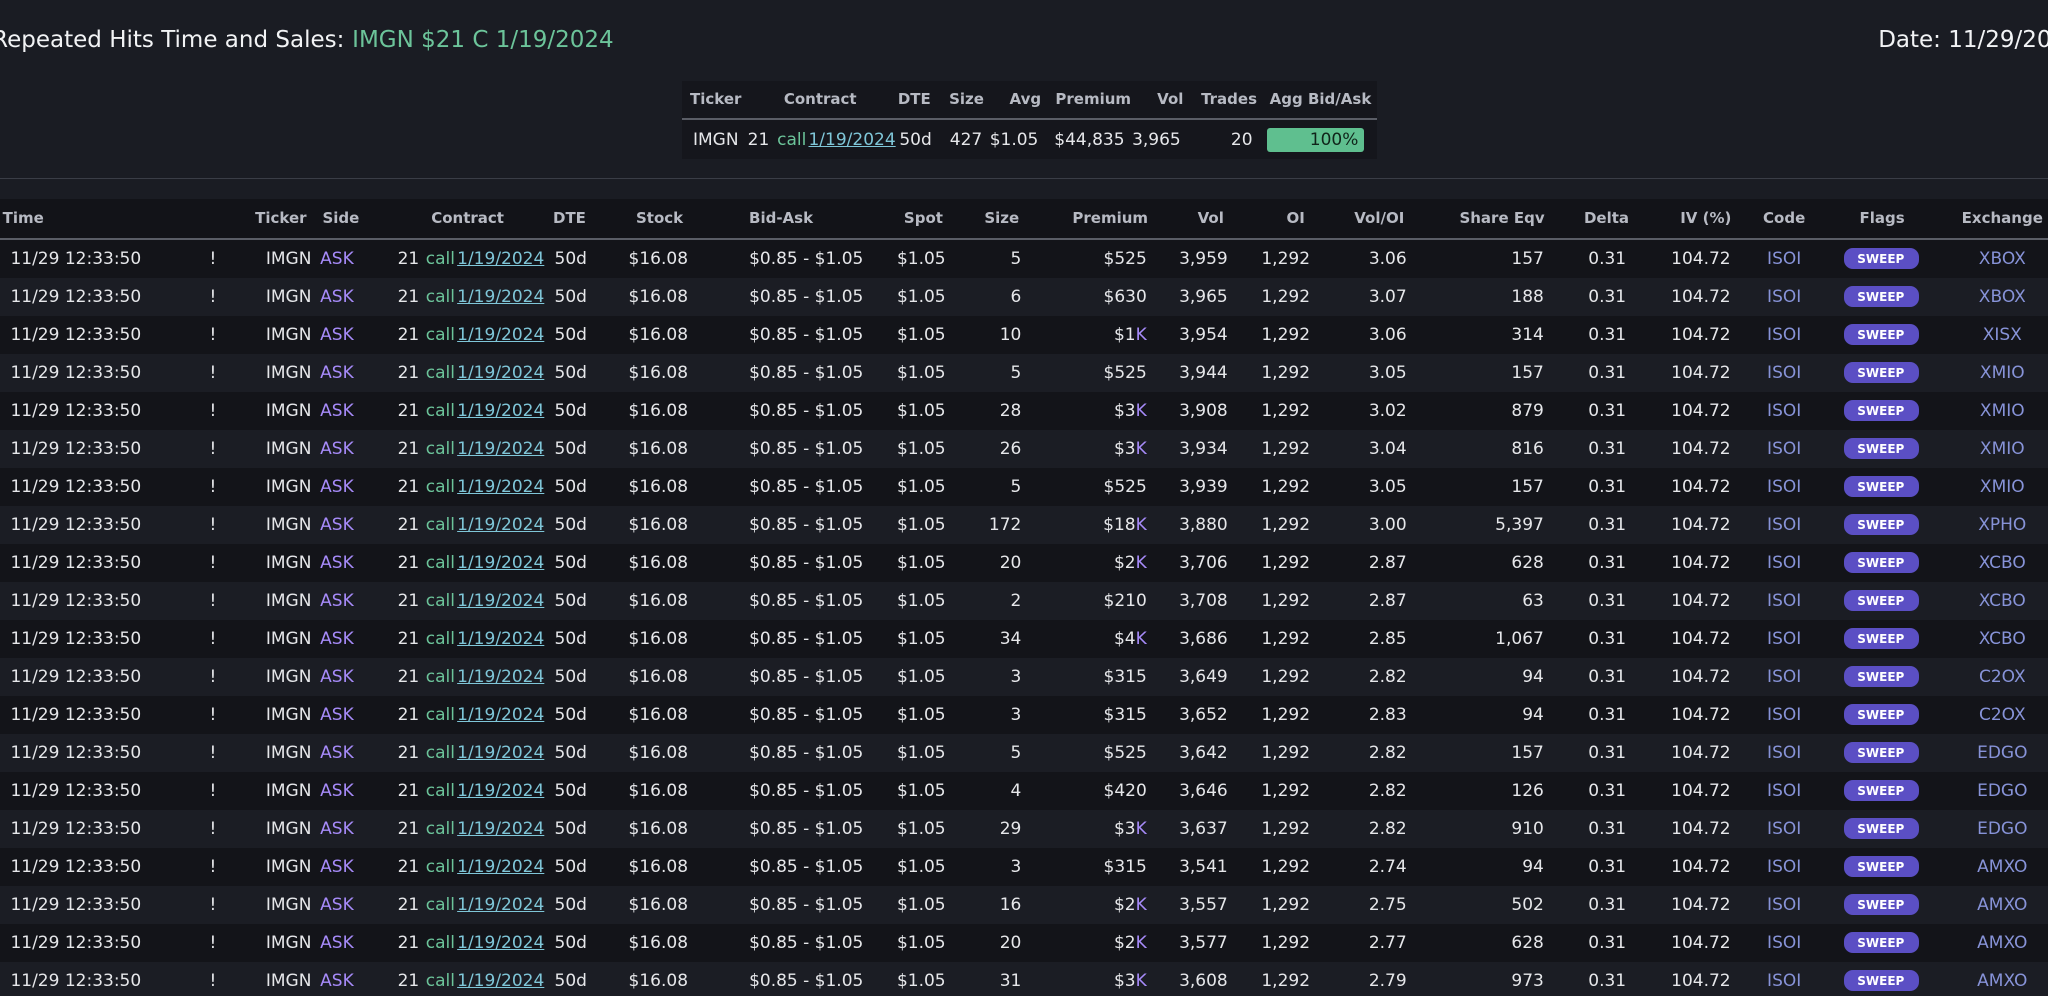 This screenshot has height=996, width=2048. What do you see at coordinates (1203, 296) in the screenshot?
I see `vol: 3,965` at bounding box center [1203, 296].